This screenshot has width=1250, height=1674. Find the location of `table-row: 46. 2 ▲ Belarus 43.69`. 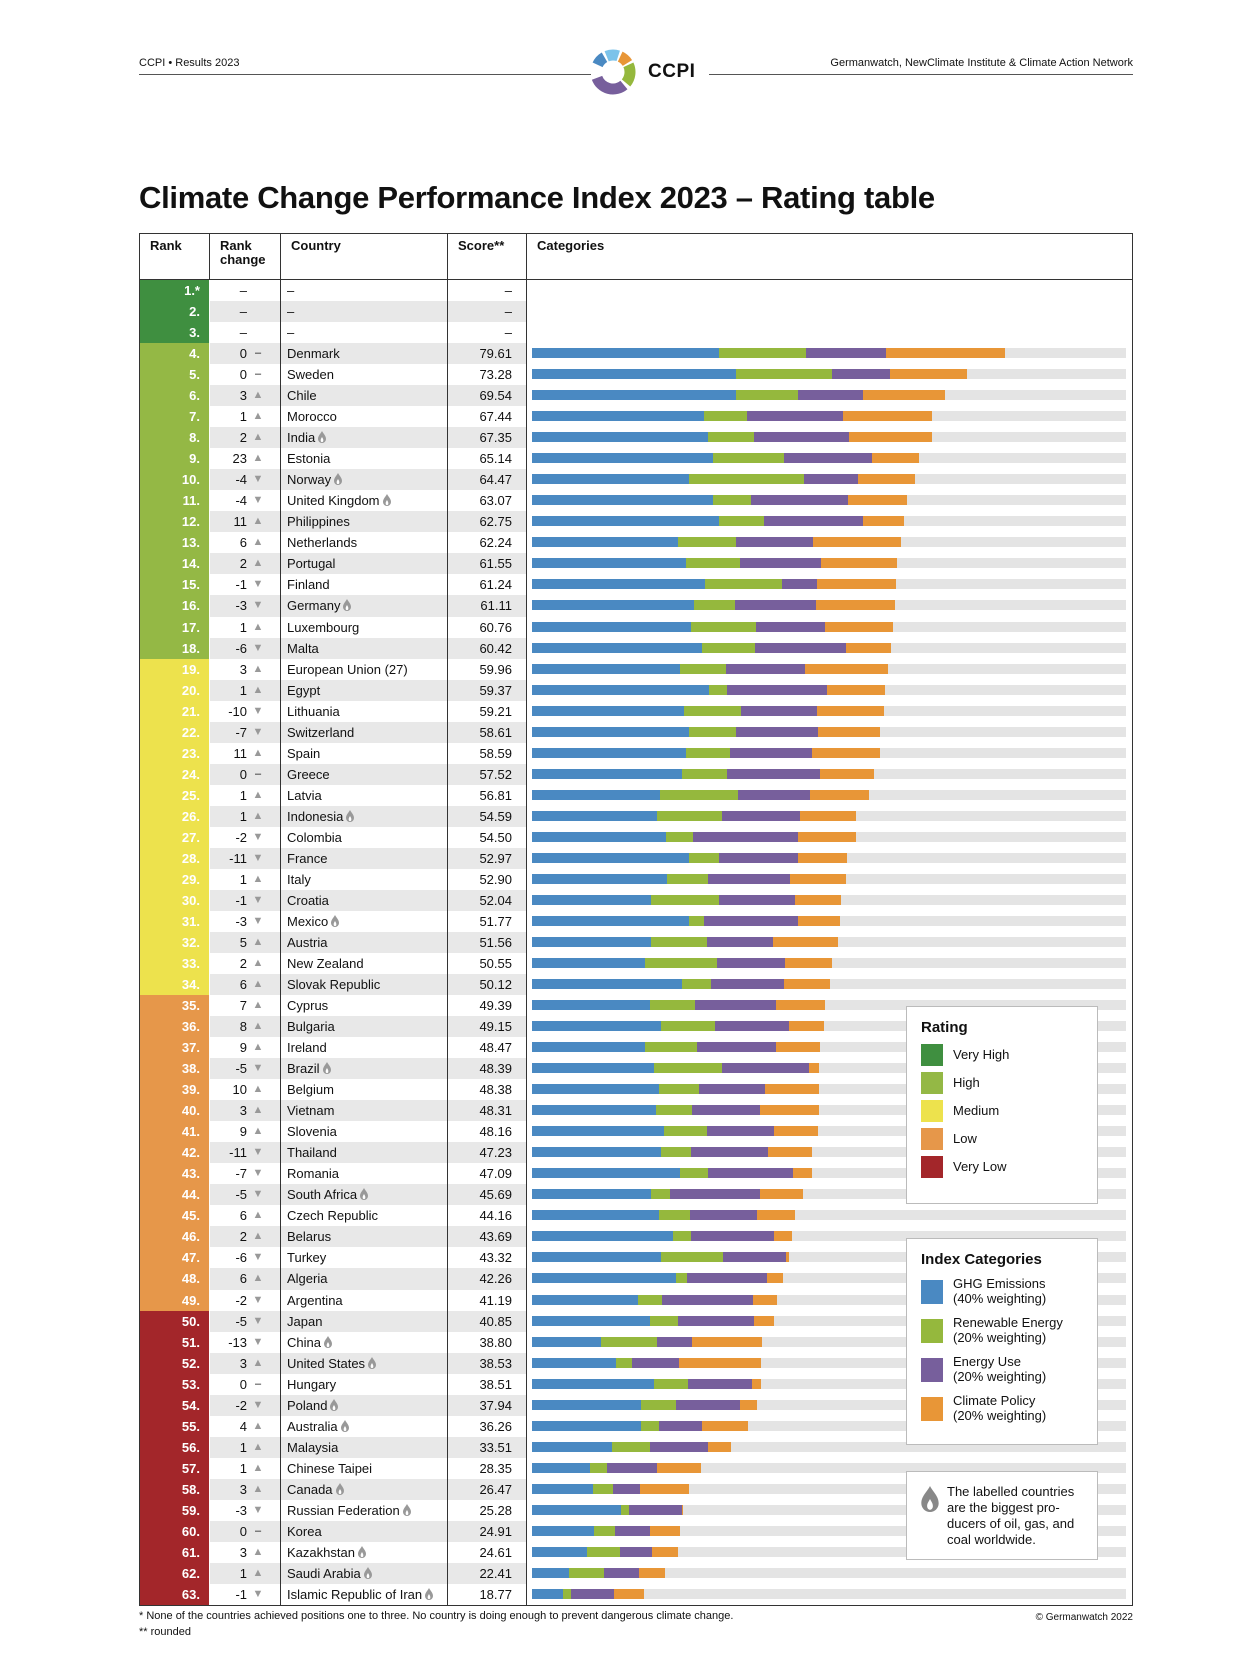

table-row: 46. 2 ▲ Belarus 43.69 is located at coordinates (636, 1237).